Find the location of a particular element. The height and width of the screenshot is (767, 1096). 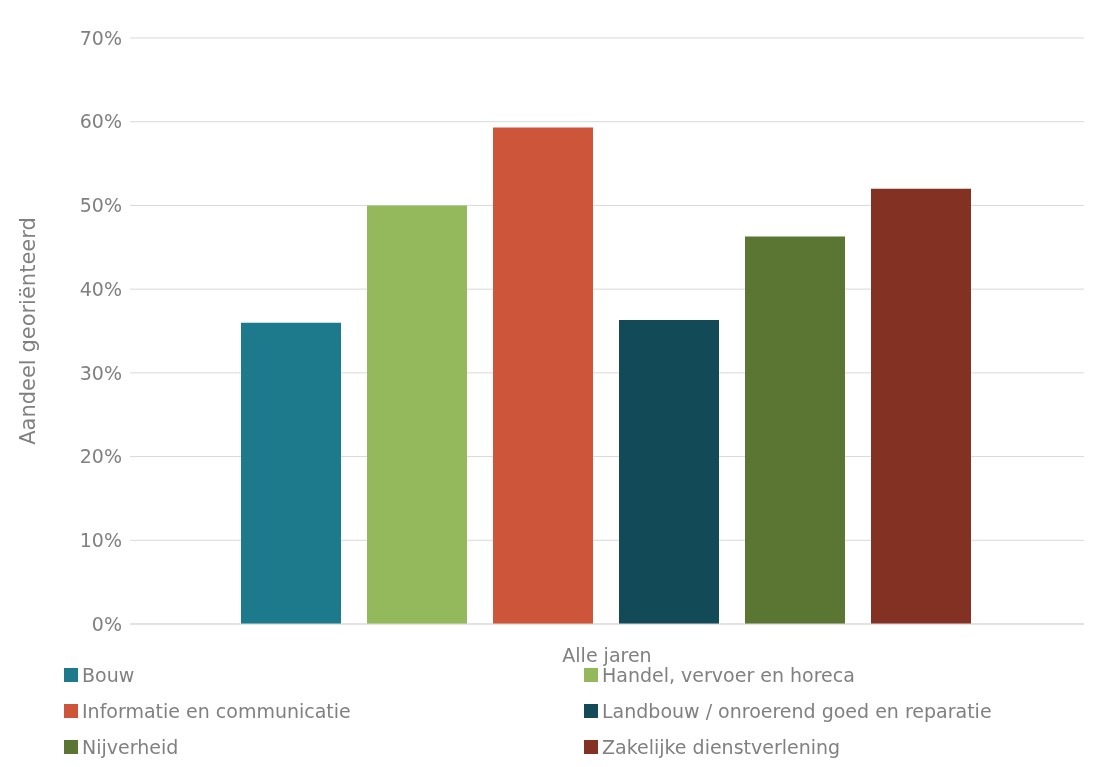

y-tick-label: 20% is located at coordinates (100, 456).